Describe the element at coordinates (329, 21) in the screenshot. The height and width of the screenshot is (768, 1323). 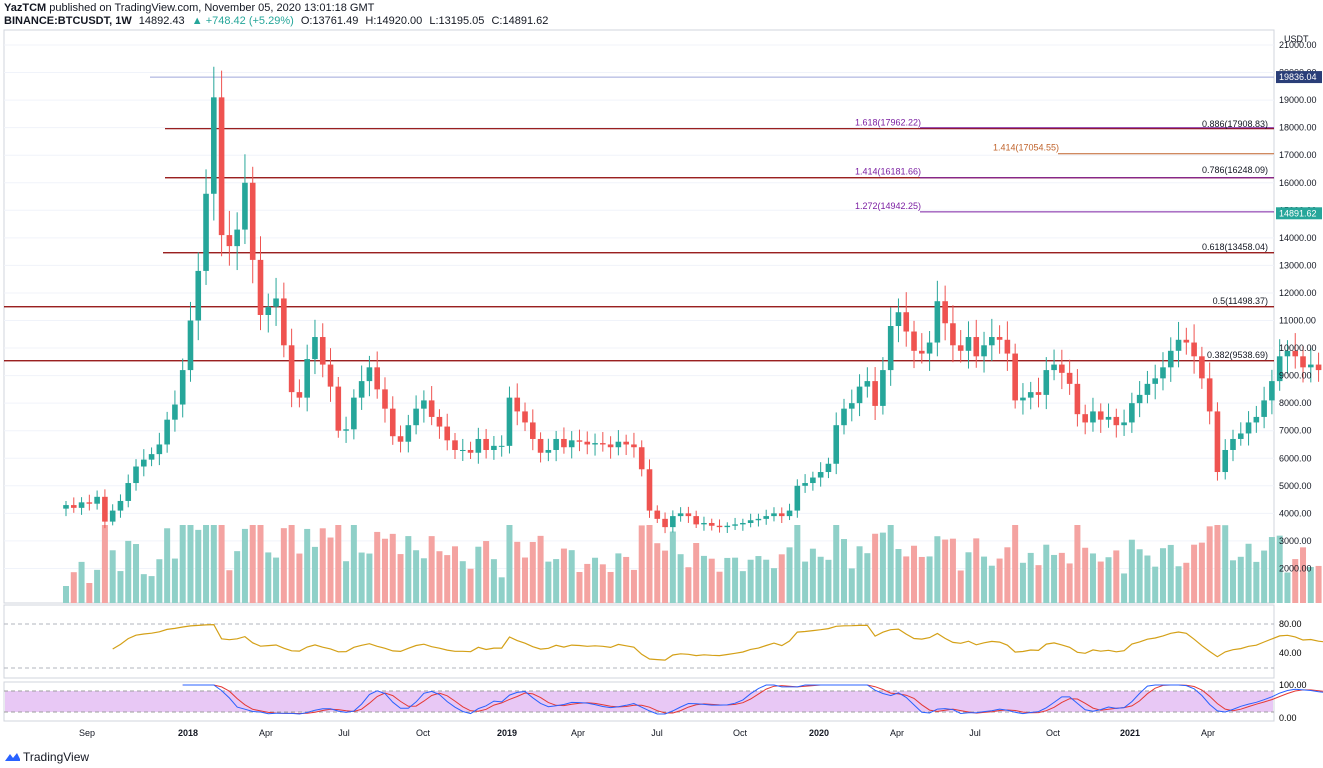
I see `open-value: O:13761.49` at that location.